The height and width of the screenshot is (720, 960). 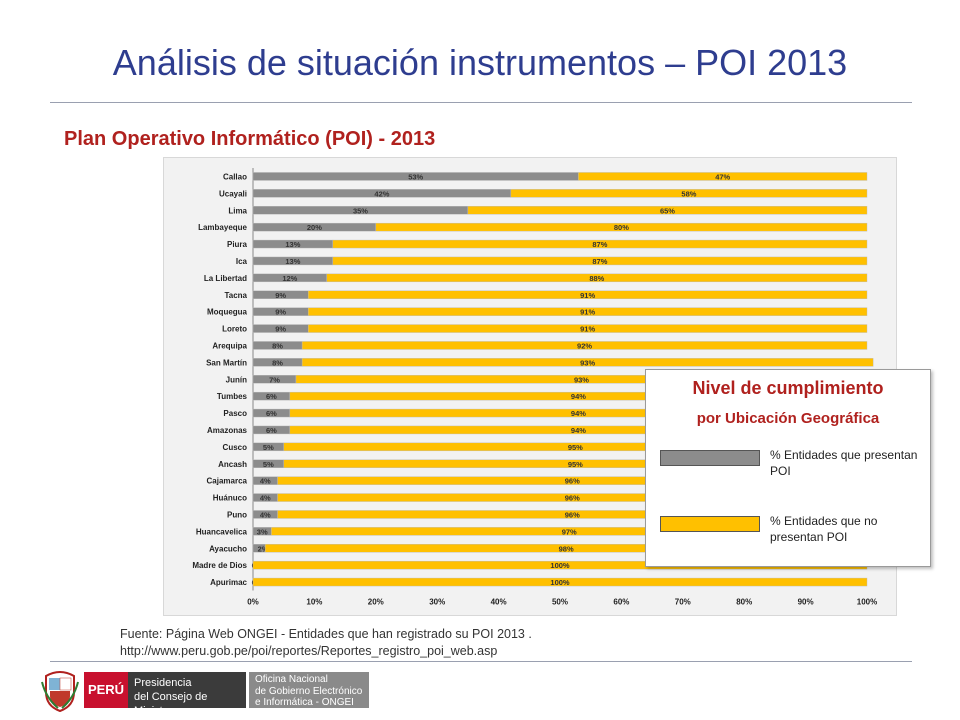 I want to click on data-label-no-presentan: 98%, so click(x=566, y=548).